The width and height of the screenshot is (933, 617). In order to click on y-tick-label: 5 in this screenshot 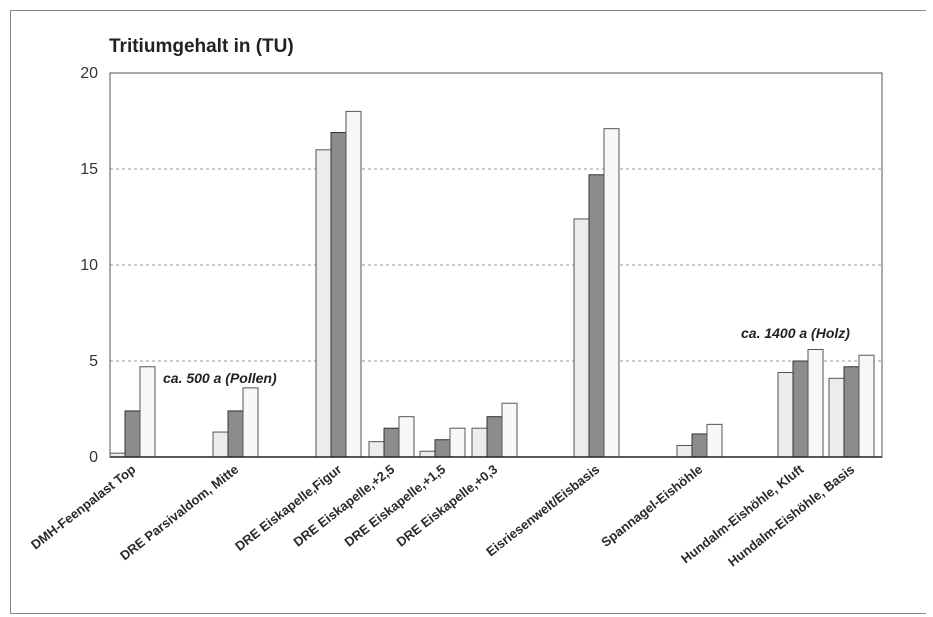, I will do `click(93, 361)`.